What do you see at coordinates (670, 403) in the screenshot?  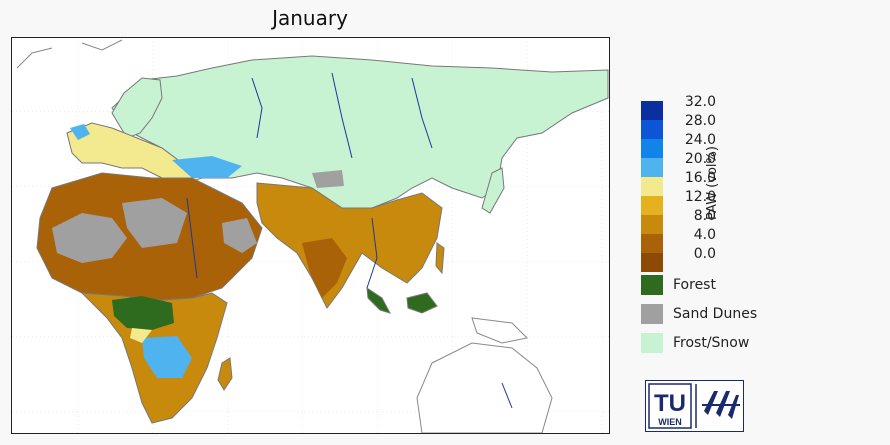 I see `svg-text: TU` at bounding box center [670, 403].